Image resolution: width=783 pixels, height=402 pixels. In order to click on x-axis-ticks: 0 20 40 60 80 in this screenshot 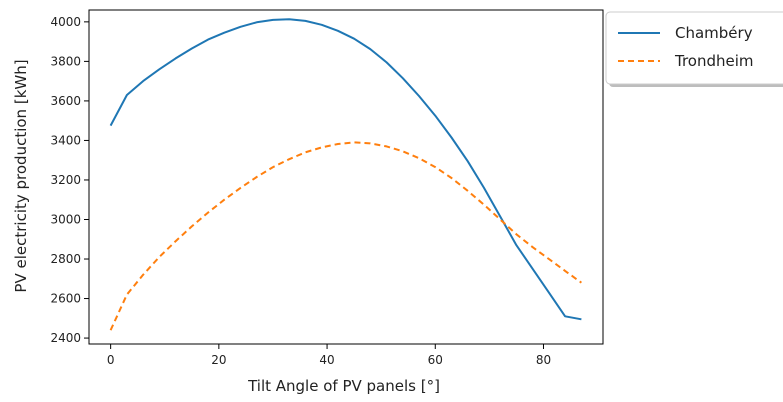, I will do `click(329, 355)`.